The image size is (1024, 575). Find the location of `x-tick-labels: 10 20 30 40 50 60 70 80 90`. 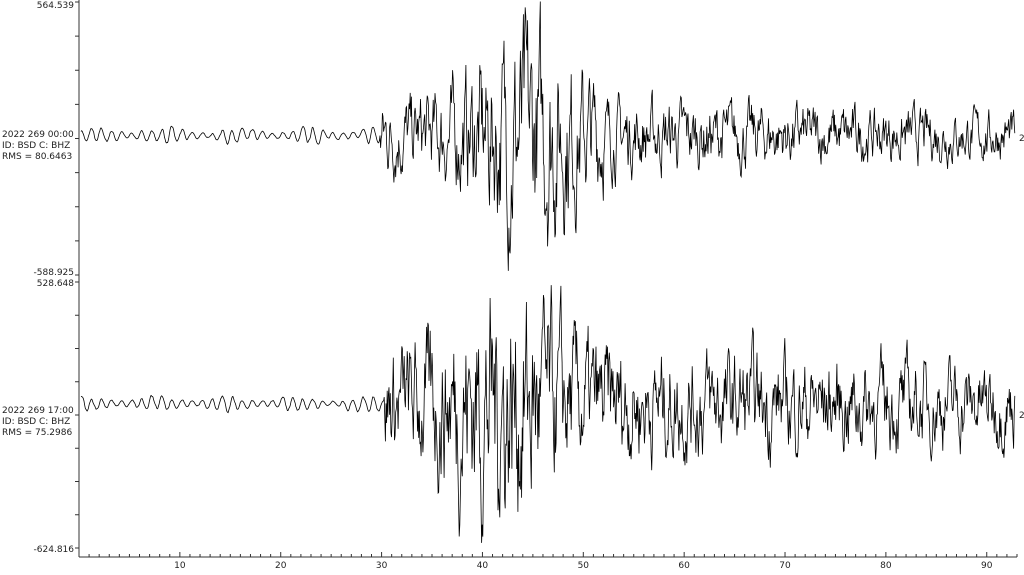

x-tick-labels: 10 20 30 40 50 60 70 80 90 is located at coordinates (583, 566).